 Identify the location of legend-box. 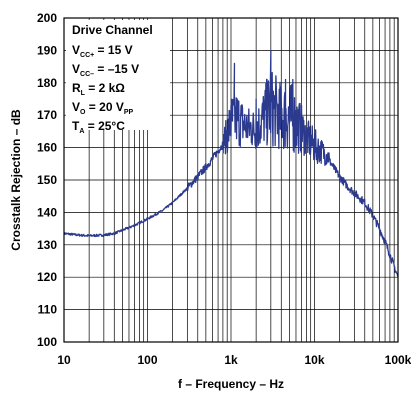
(118, 75).